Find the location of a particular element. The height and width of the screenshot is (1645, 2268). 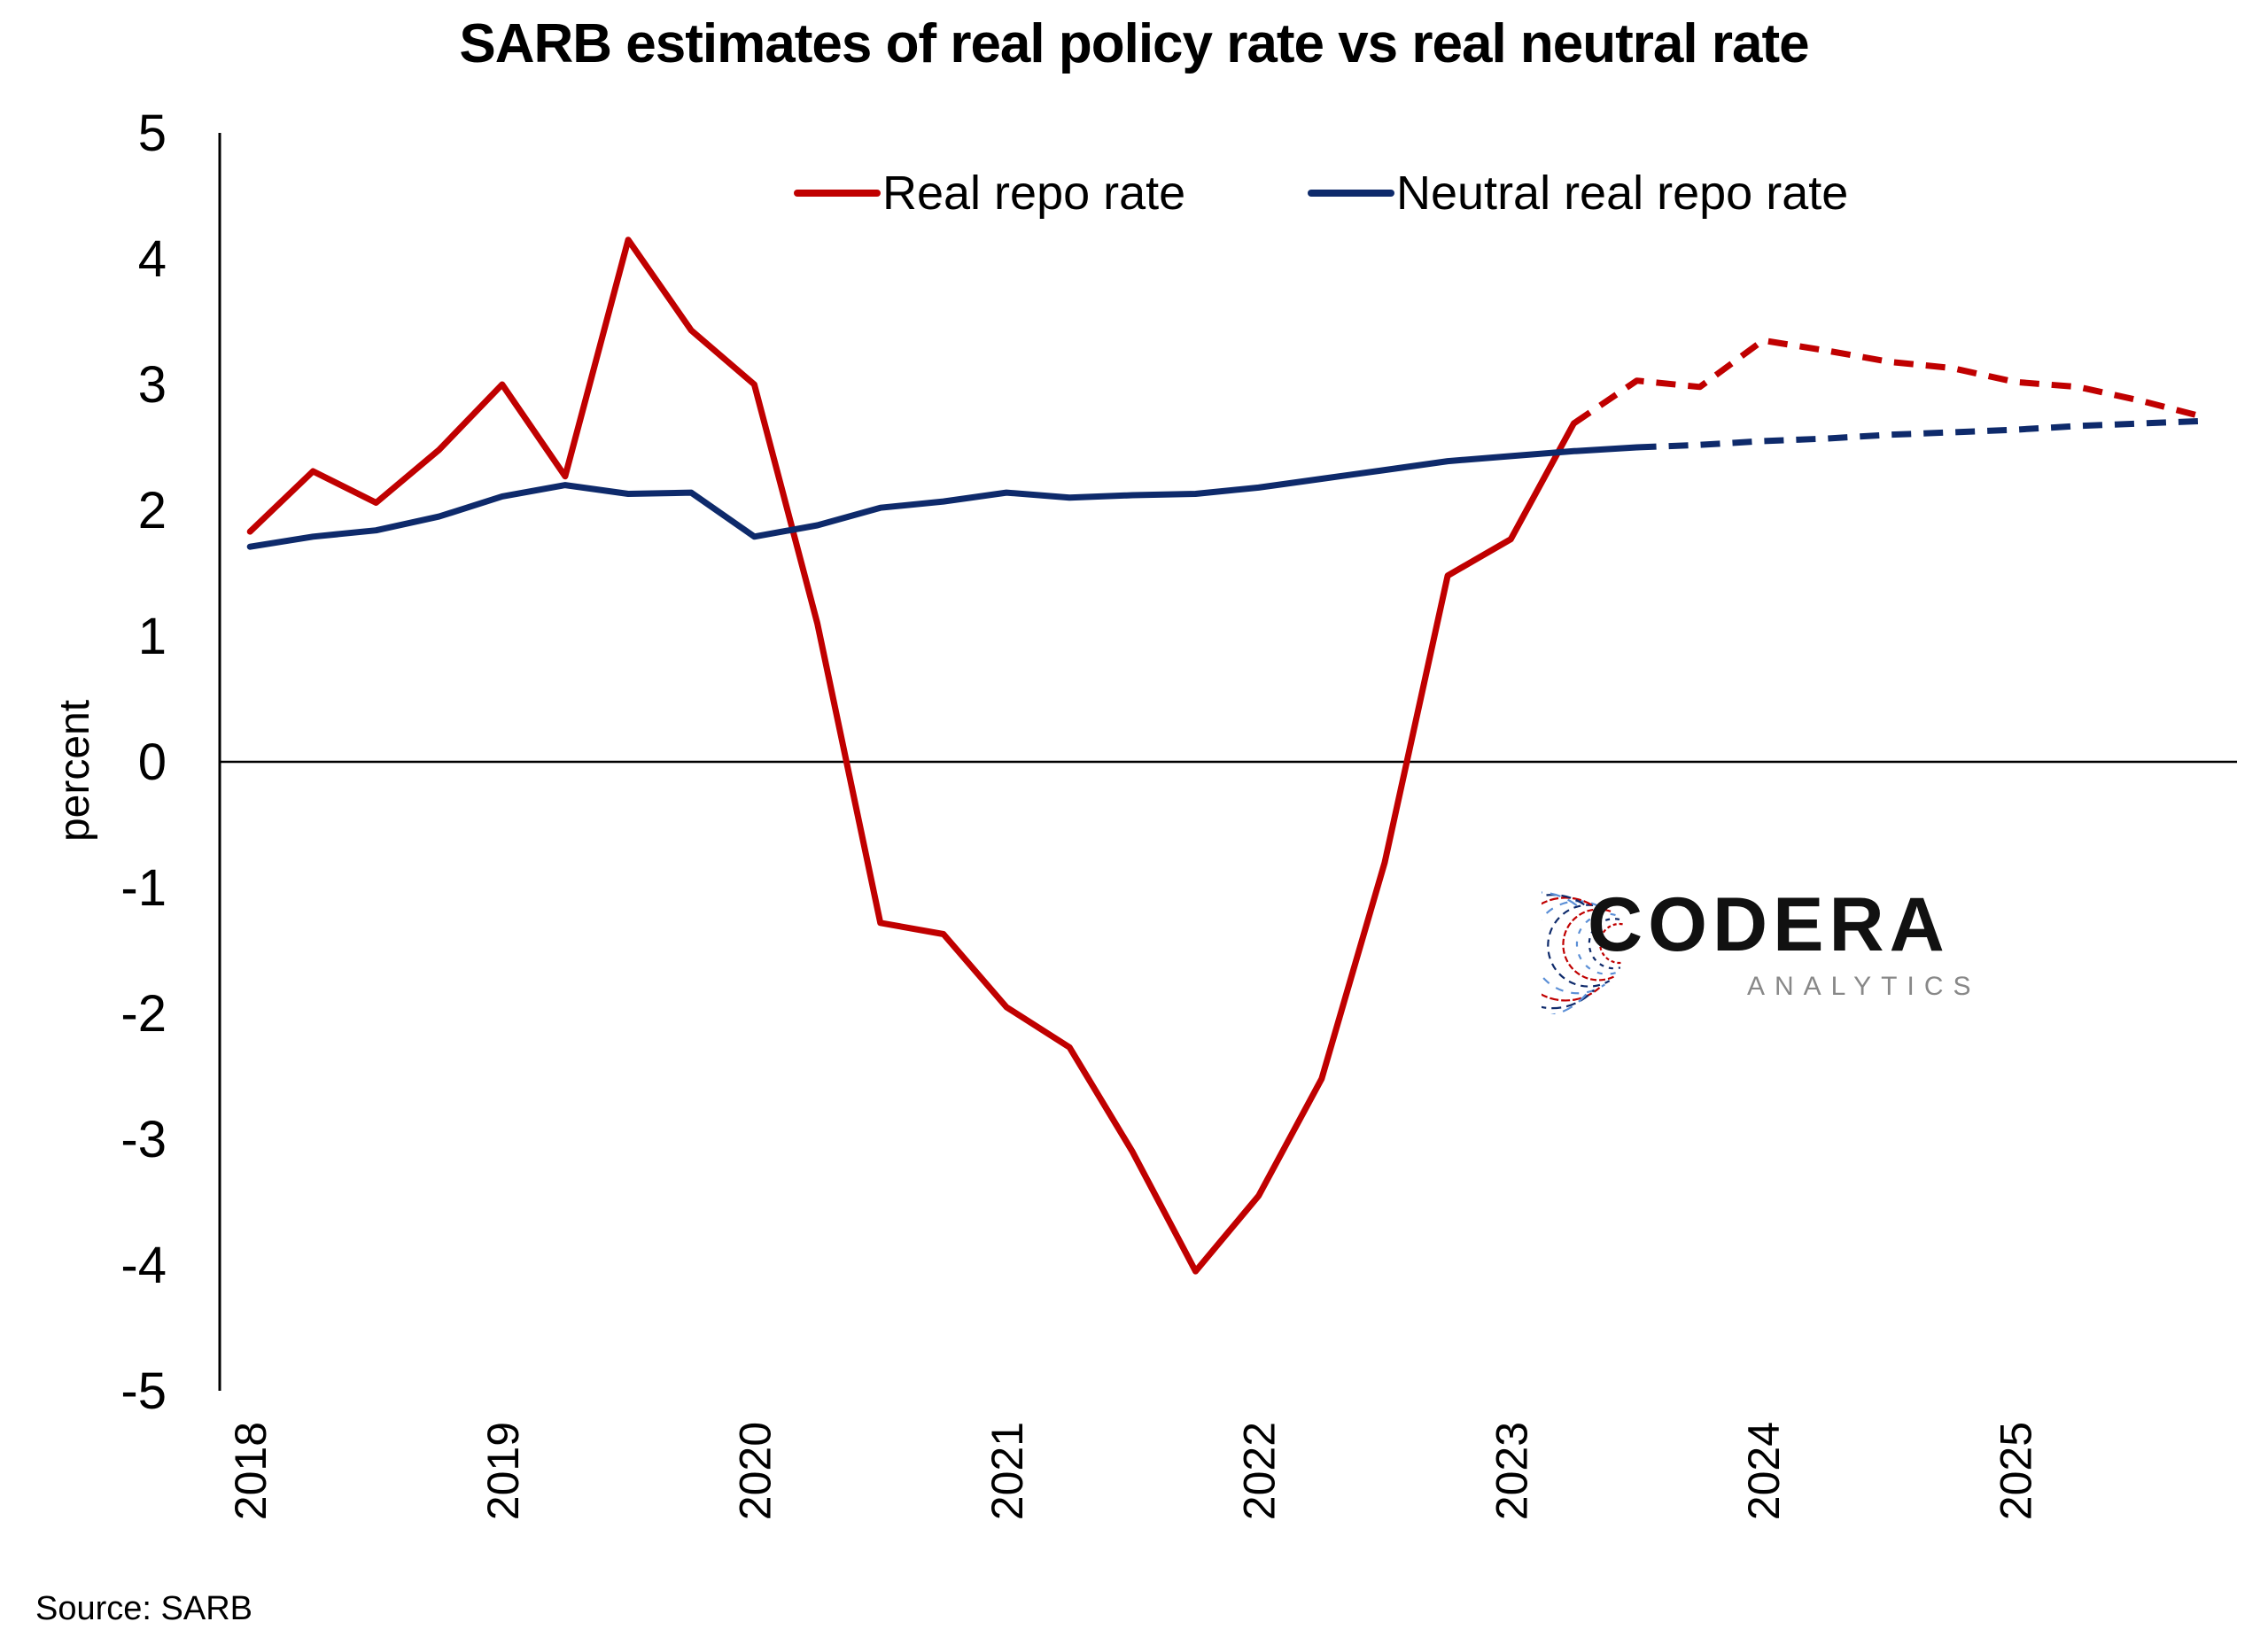

y-tick-label: 2 is located at coordinates (152, 510).